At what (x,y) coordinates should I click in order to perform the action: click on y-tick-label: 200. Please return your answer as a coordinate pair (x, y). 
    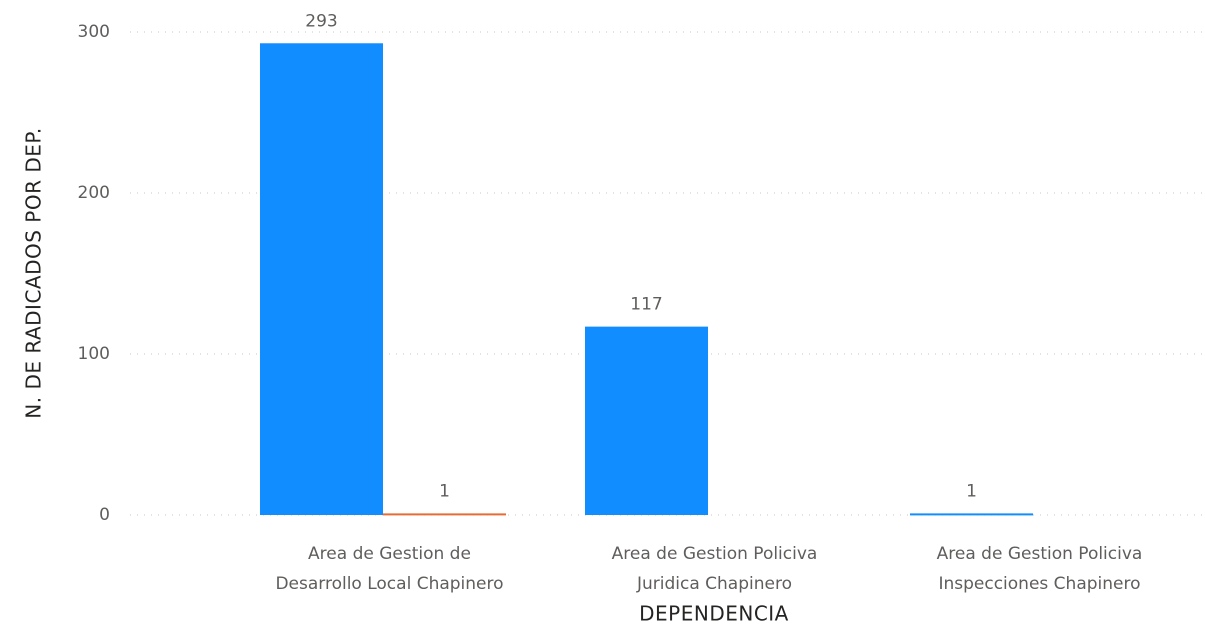
    Looking at the image, I should click on (94, 193).